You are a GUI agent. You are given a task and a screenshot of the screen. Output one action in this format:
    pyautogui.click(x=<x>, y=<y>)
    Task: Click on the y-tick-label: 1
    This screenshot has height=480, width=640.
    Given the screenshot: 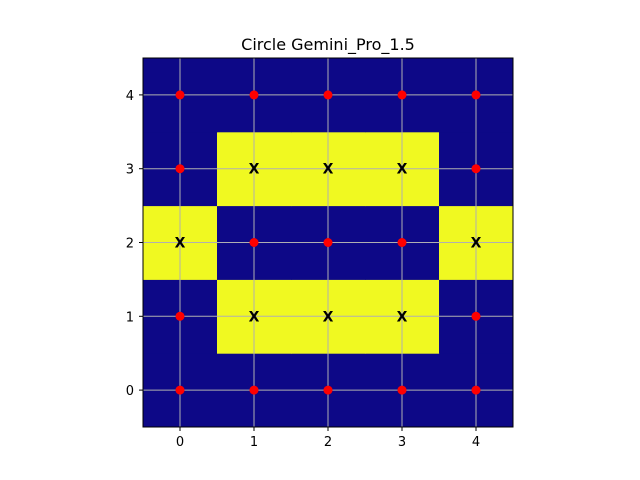 What is the action you would take?
    pyautogui.click(x=130, y=317)
    